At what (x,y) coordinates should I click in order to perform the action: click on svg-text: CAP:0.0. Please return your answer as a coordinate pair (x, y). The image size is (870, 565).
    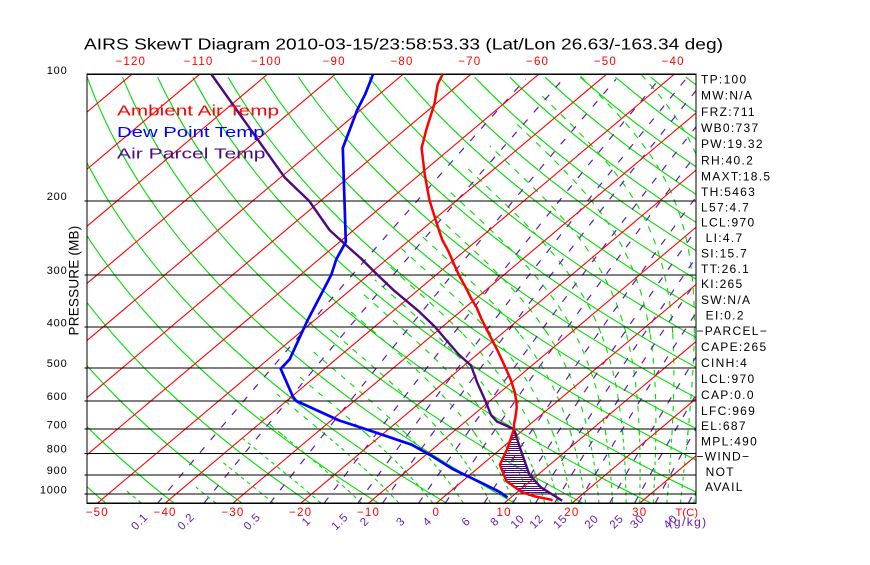
    Looking at the image, I should click on (728, 395).